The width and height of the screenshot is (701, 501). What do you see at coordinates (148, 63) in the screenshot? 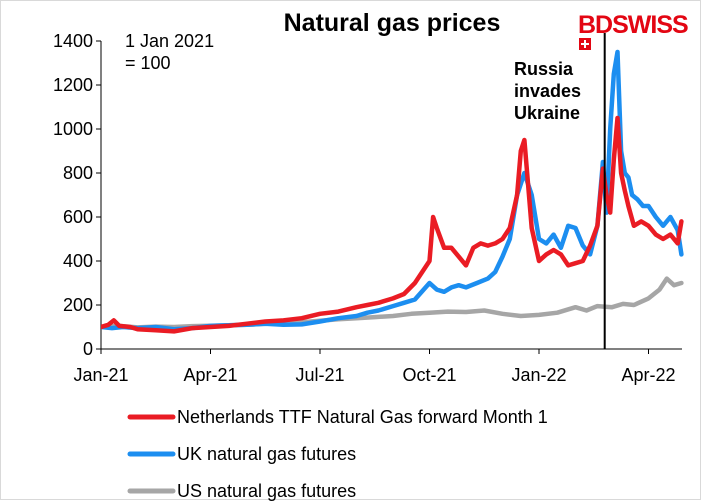
I see `index-note-line2: = 100` at bounding box center [148, 63].